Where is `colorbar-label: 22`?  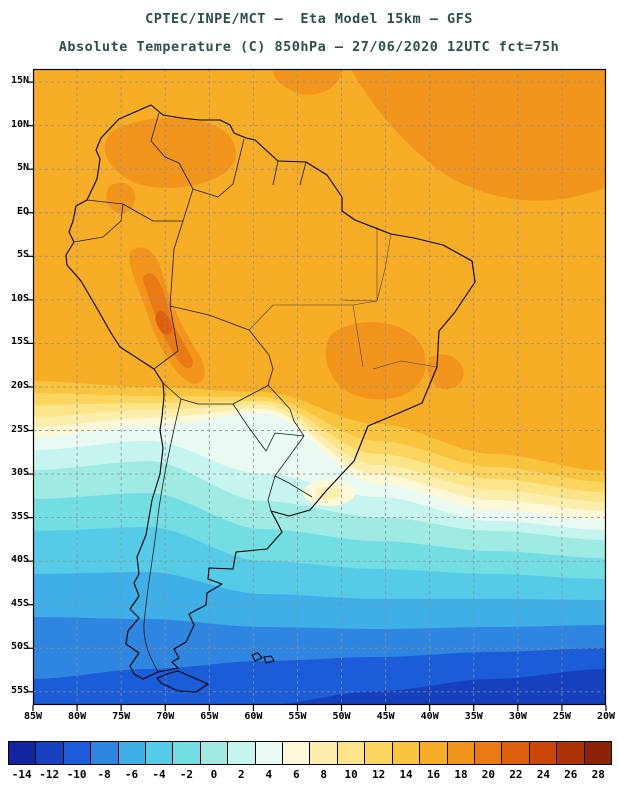
colorbar-label: 22 is located at coordinates (516, 774).